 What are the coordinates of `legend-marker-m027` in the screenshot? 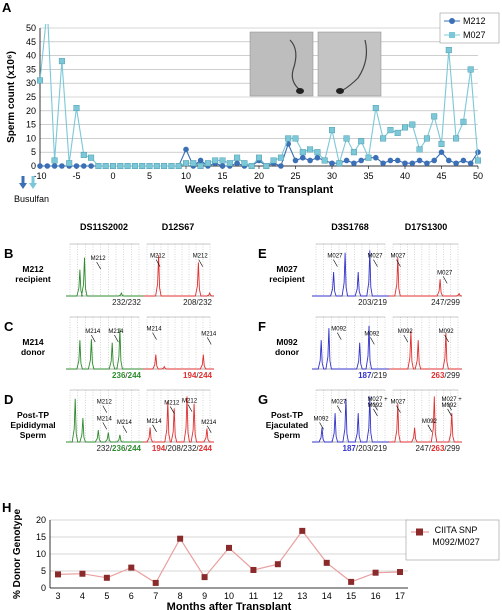 It's located at (452, 35).